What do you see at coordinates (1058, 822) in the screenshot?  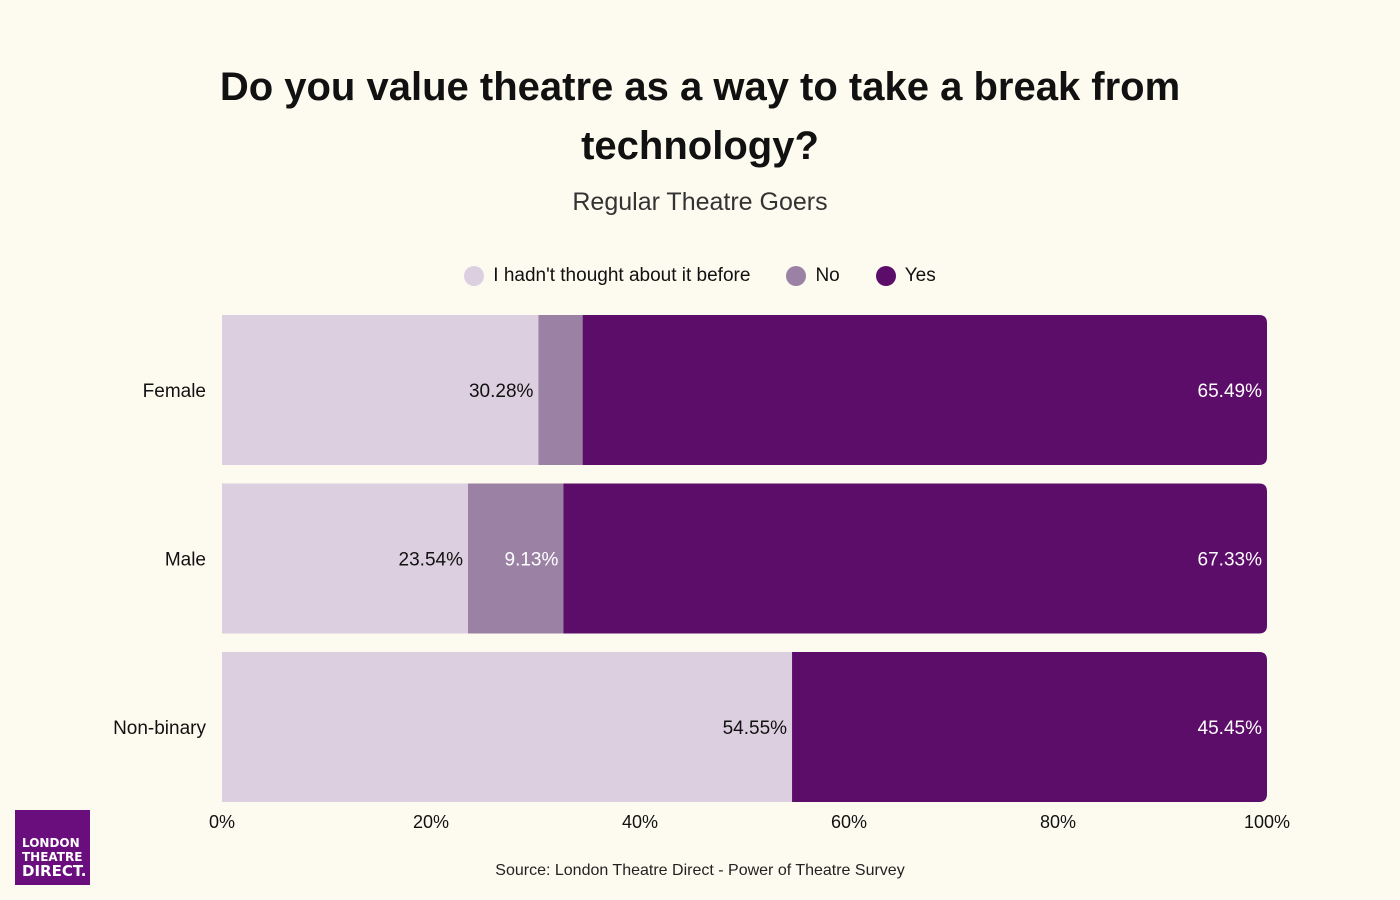 I see `x-tick-label-4: 80%` at bounding box center [1058, 822].